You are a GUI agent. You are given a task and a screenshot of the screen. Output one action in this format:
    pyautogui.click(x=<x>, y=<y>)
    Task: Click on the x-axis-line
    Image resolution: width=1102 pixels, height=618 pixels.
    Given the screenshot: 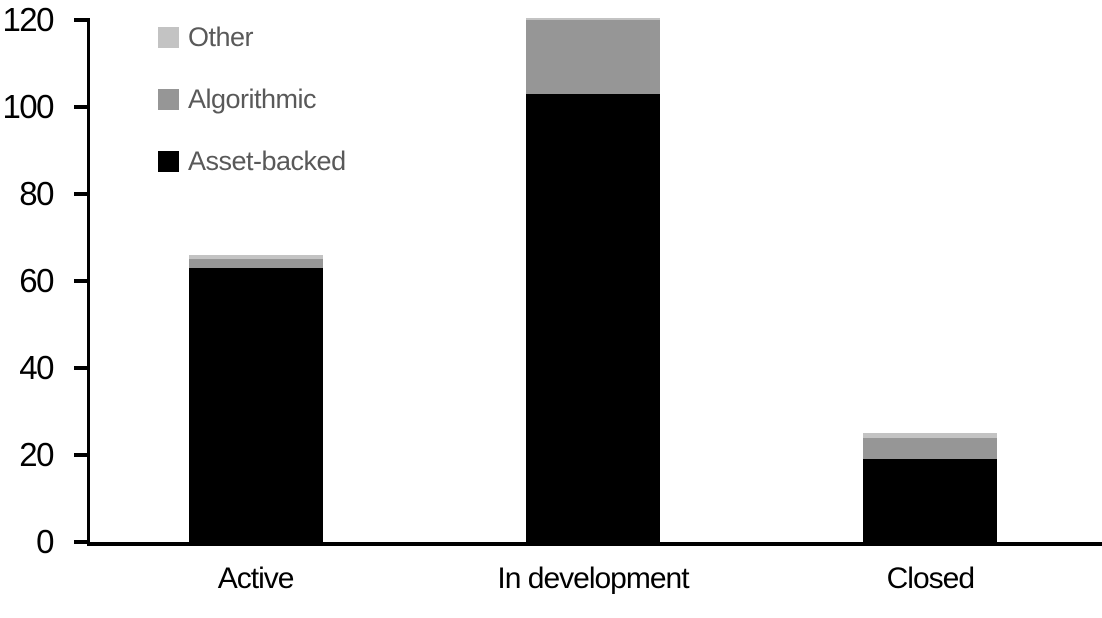 What is the action you would take?
    pyautogui.click(x=594, y=544)
    